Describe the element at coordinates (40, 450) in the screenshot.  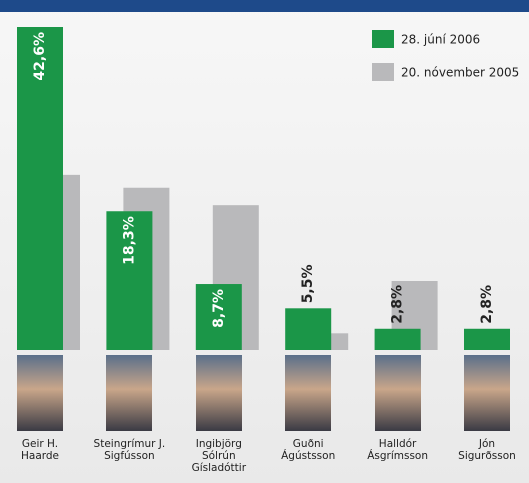
I see `x-tick-label: Geir H. Haarde` at that location.